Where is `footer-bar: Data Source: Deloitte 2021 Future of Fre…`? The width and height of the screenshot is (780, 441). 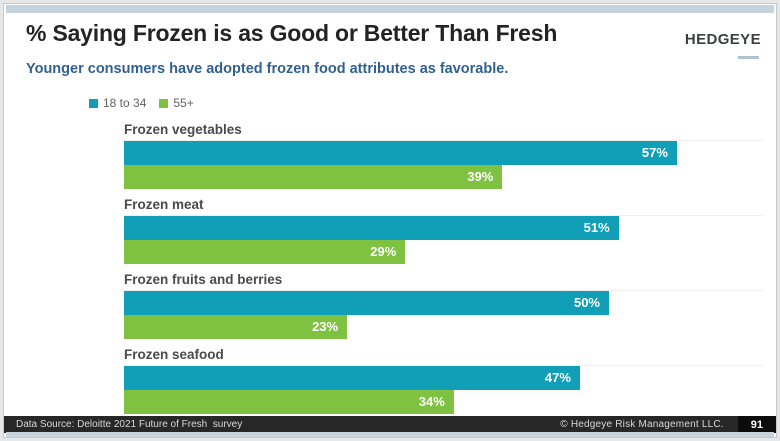 footer-bar: Data Source: Deloitte 2021 Future of Fre… is located at coordinates (390, 424).